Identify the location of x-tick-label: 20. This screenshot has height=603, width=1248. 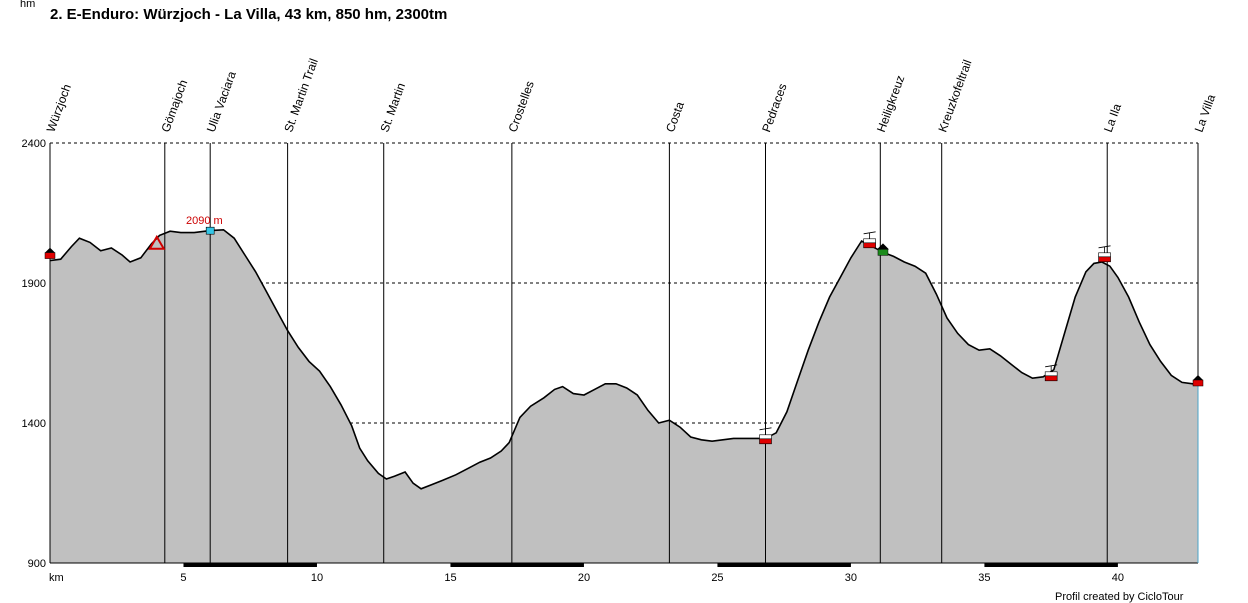
(584, 578).